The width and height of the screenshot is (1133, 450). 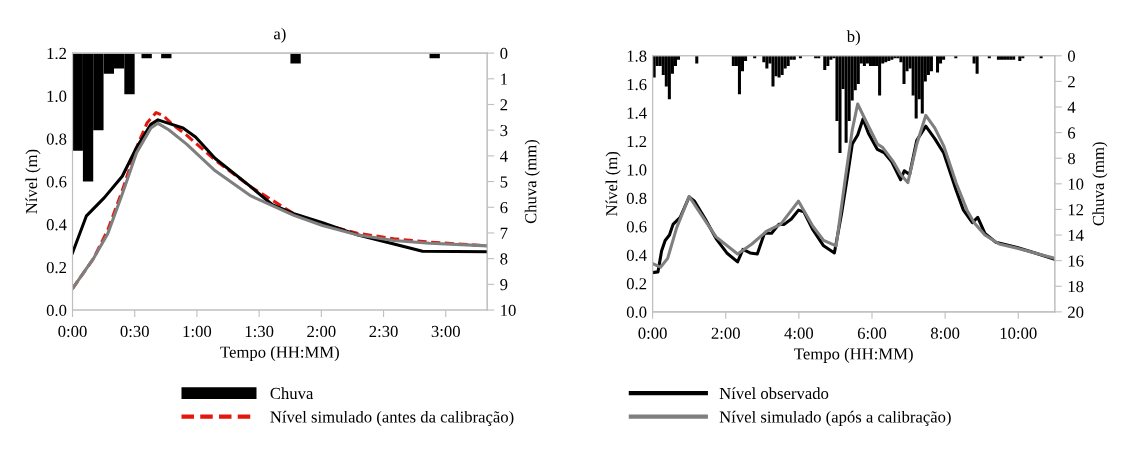 I want to click on x-tick-label: 8:00, so click(x=945, y=333).